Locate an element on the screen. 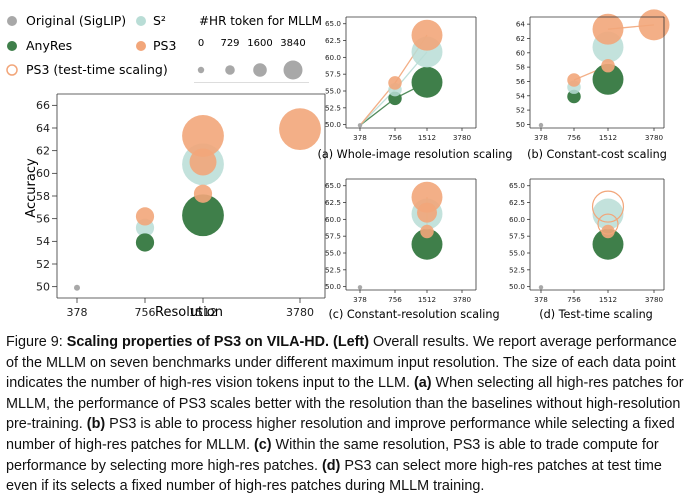 The height and width of the screenshot is (500, 689). c-ytick-label: 62.5 is located at coordinates (333, 202).